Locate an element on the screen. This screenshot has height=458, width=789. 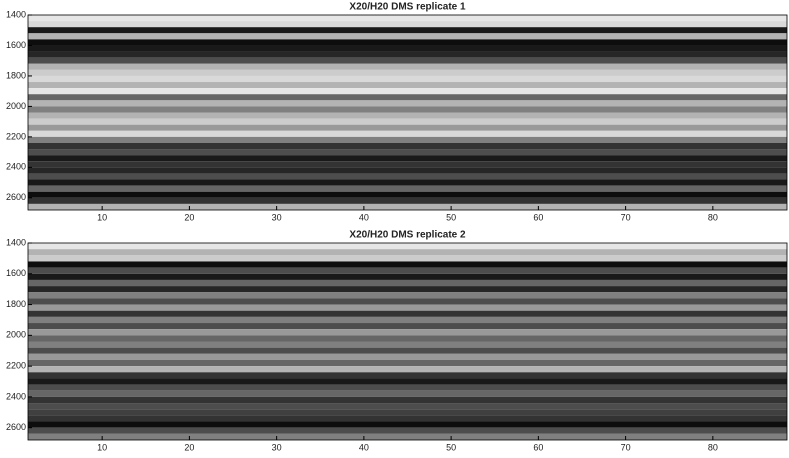
chart-title: X20/H20 DMS replicate 1 is located at coordinates (407, 7).